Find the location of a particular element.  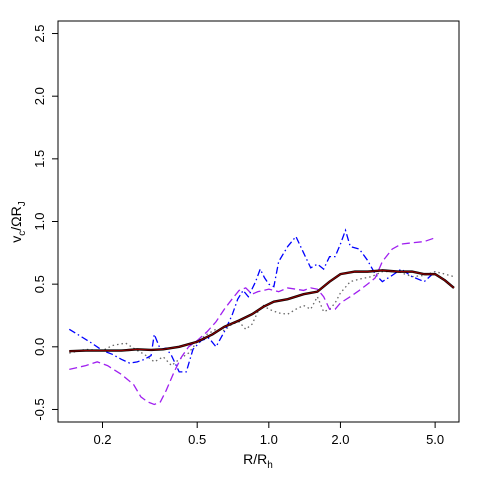

series-solid-line is located at coordinates (262, 311).